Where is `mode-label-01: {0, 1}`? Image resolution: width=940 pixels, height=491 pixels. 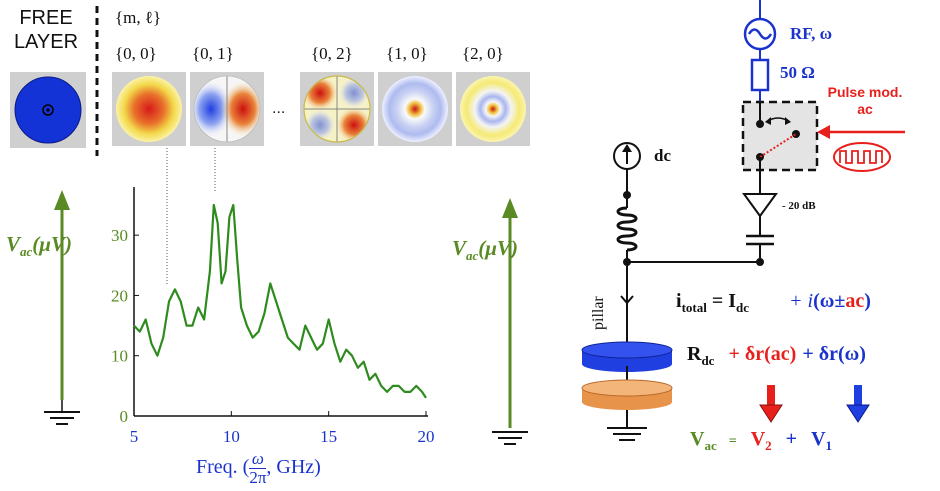 mode-label-01: {0, 1} is located at coordinates (213, 53).